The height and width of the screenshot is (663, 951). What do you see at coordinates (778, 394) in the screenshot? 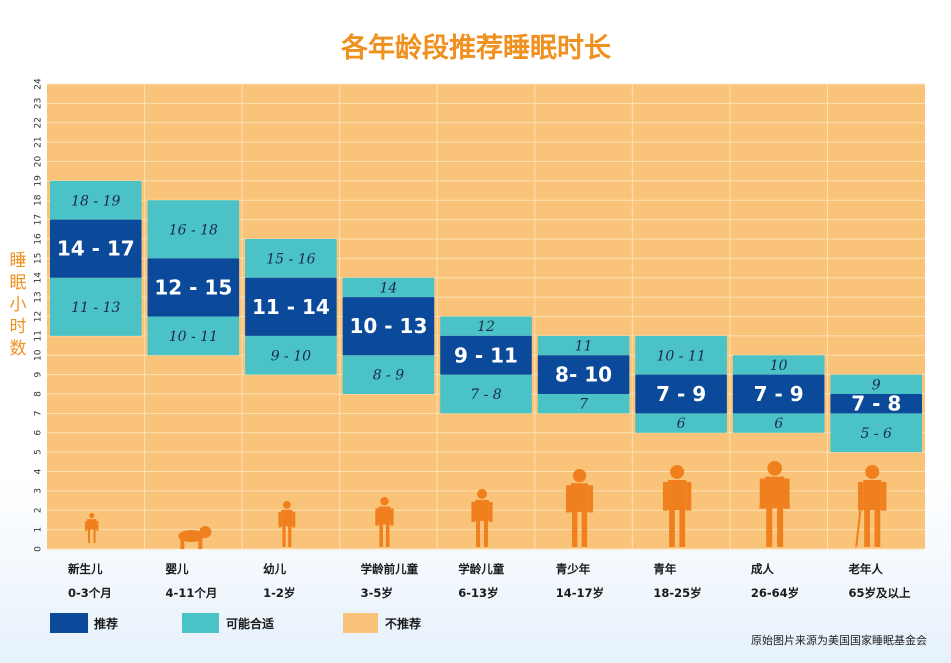
I see `band-group-7: 7 - 9 10 6` at bounding box center [778, 394].